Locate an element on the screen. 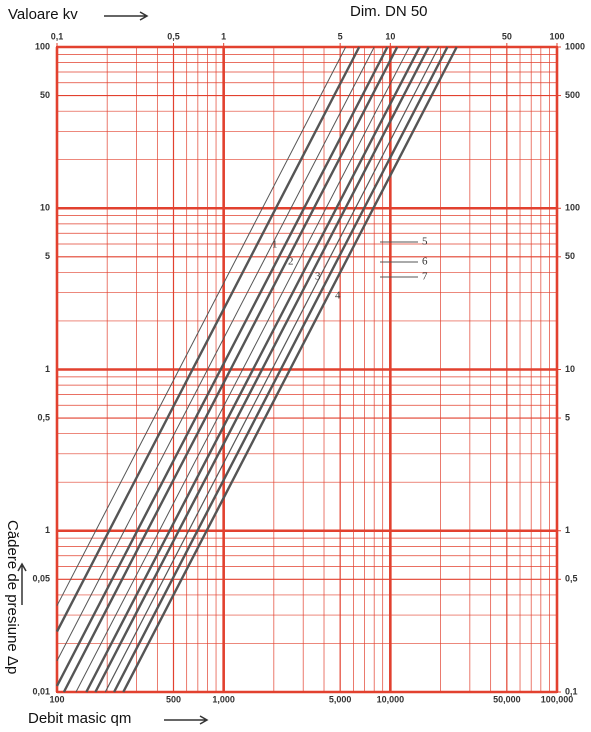 The image size is (591, 732). x2-tick-label: 1 is located at coordinates (223, 36).